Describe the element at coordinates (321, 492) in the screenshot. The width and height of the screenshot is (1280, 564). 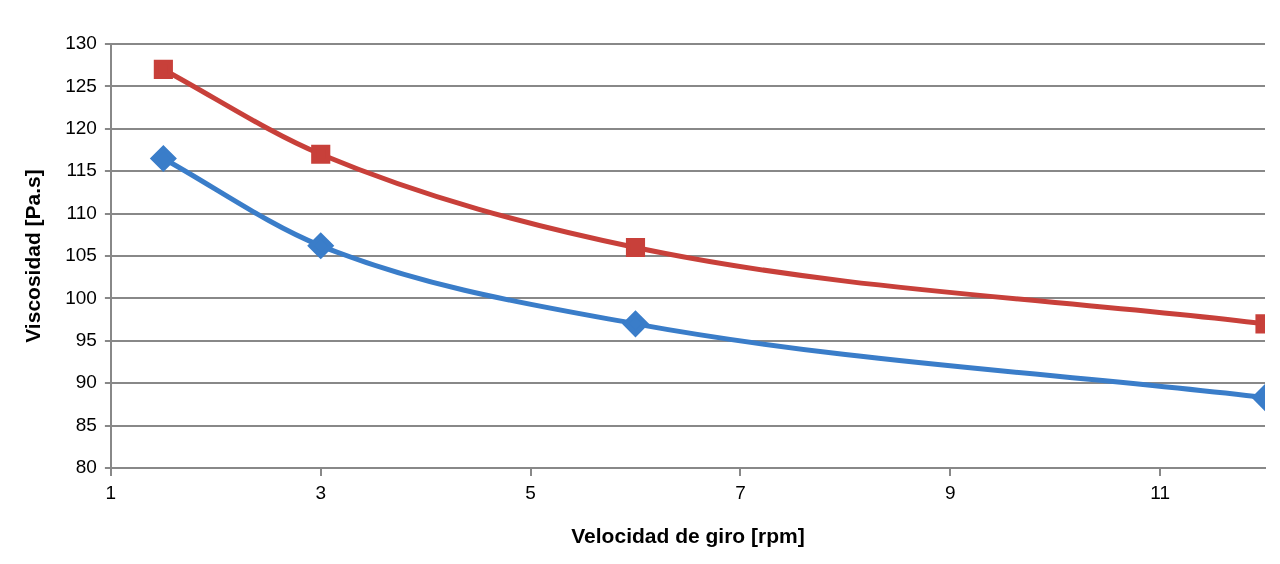
I see `x-tick-label: 3` at that location.